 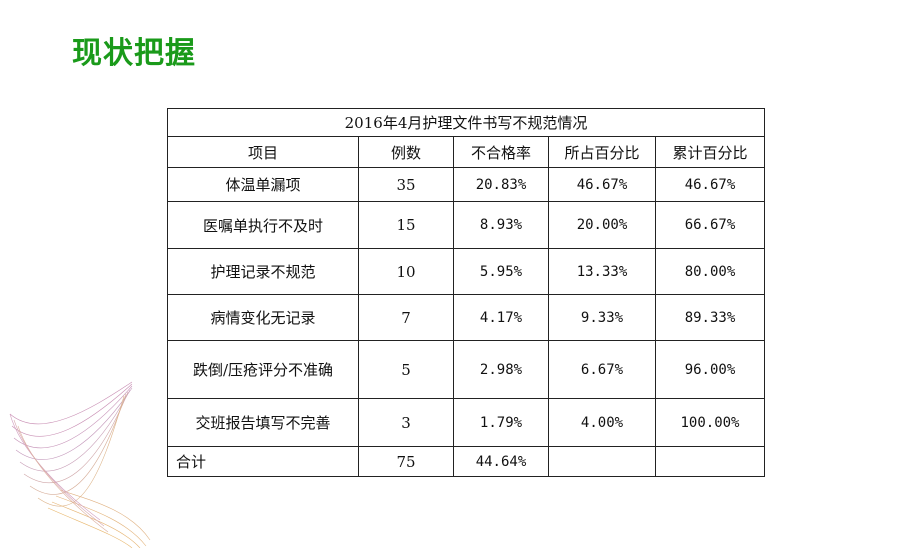 What do you see at coordinates (710, 271) in the screenshot?
I see `cumulative-cell: 80.00%` at bounding box center [710, 271].